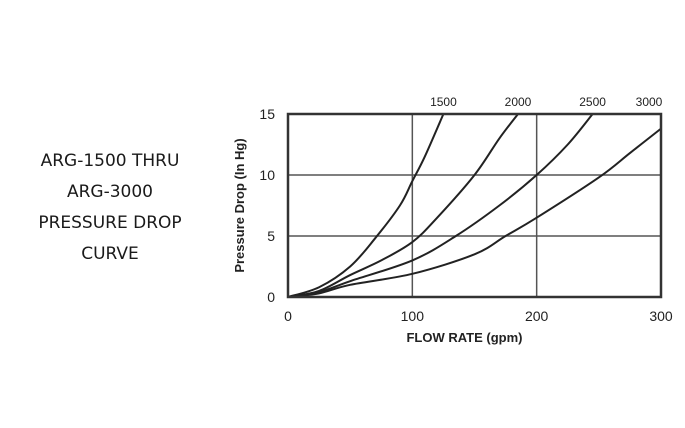 The height and width of the screenshot is (428, 685). I want to click on series-label-2000: 2000, so click(518, 102).